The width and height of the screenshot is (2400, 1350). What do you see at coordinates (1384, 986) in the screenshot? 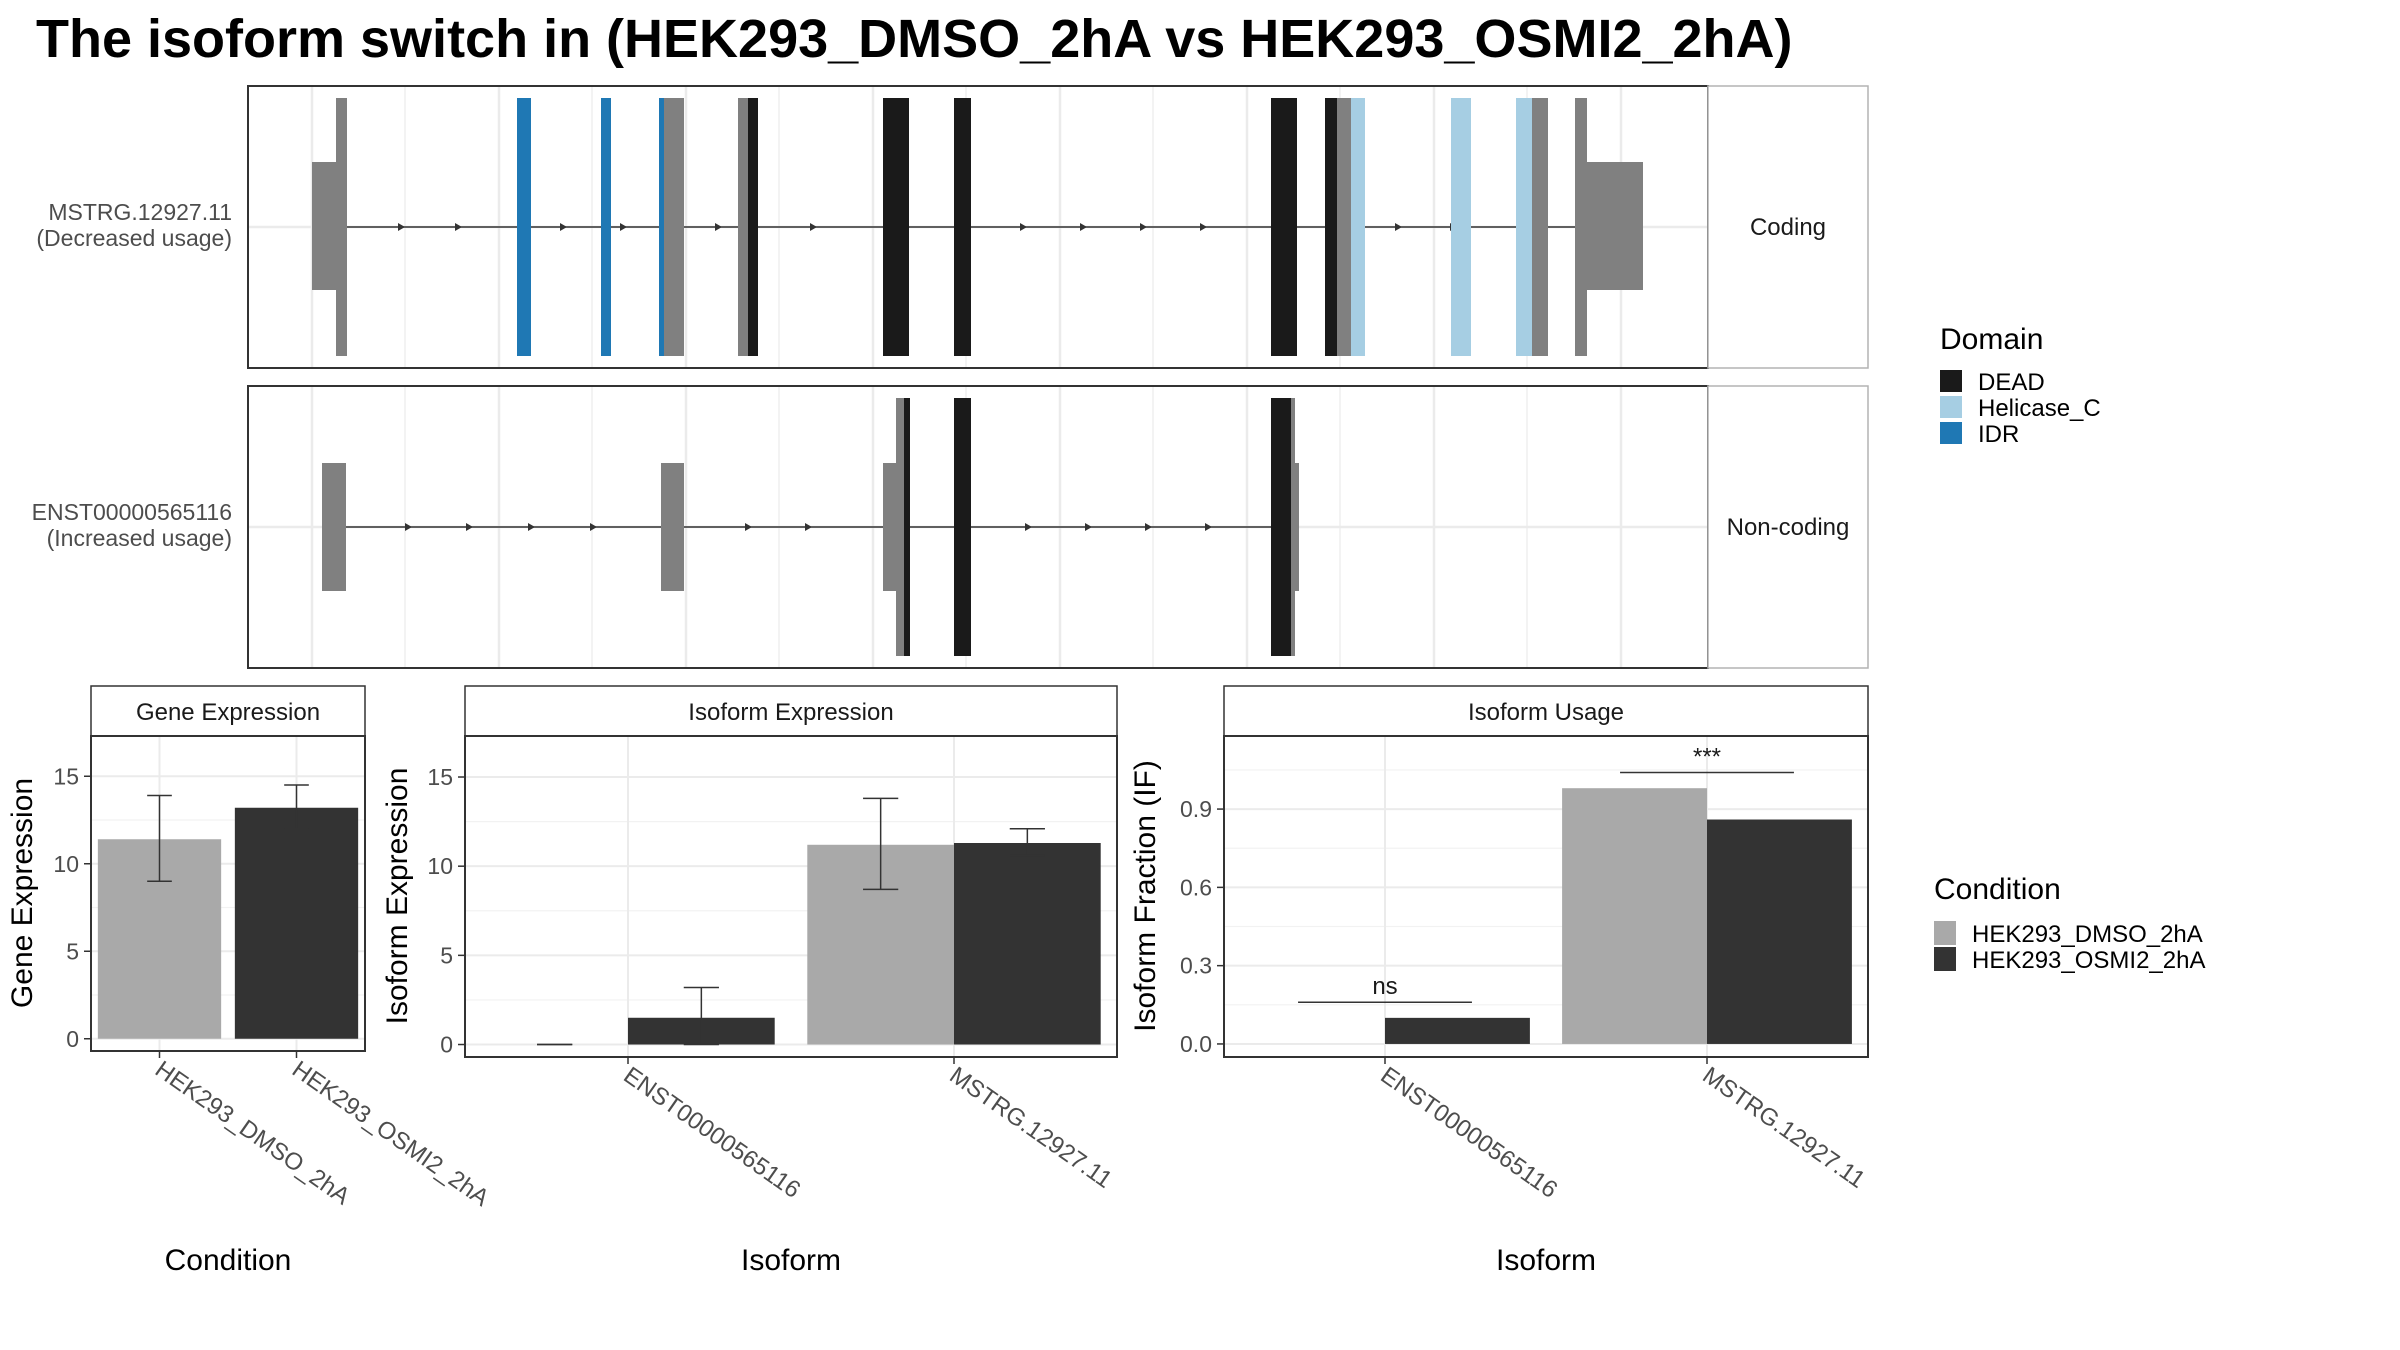
I see `significance-label: ns` at bounding box center [1384, 986].